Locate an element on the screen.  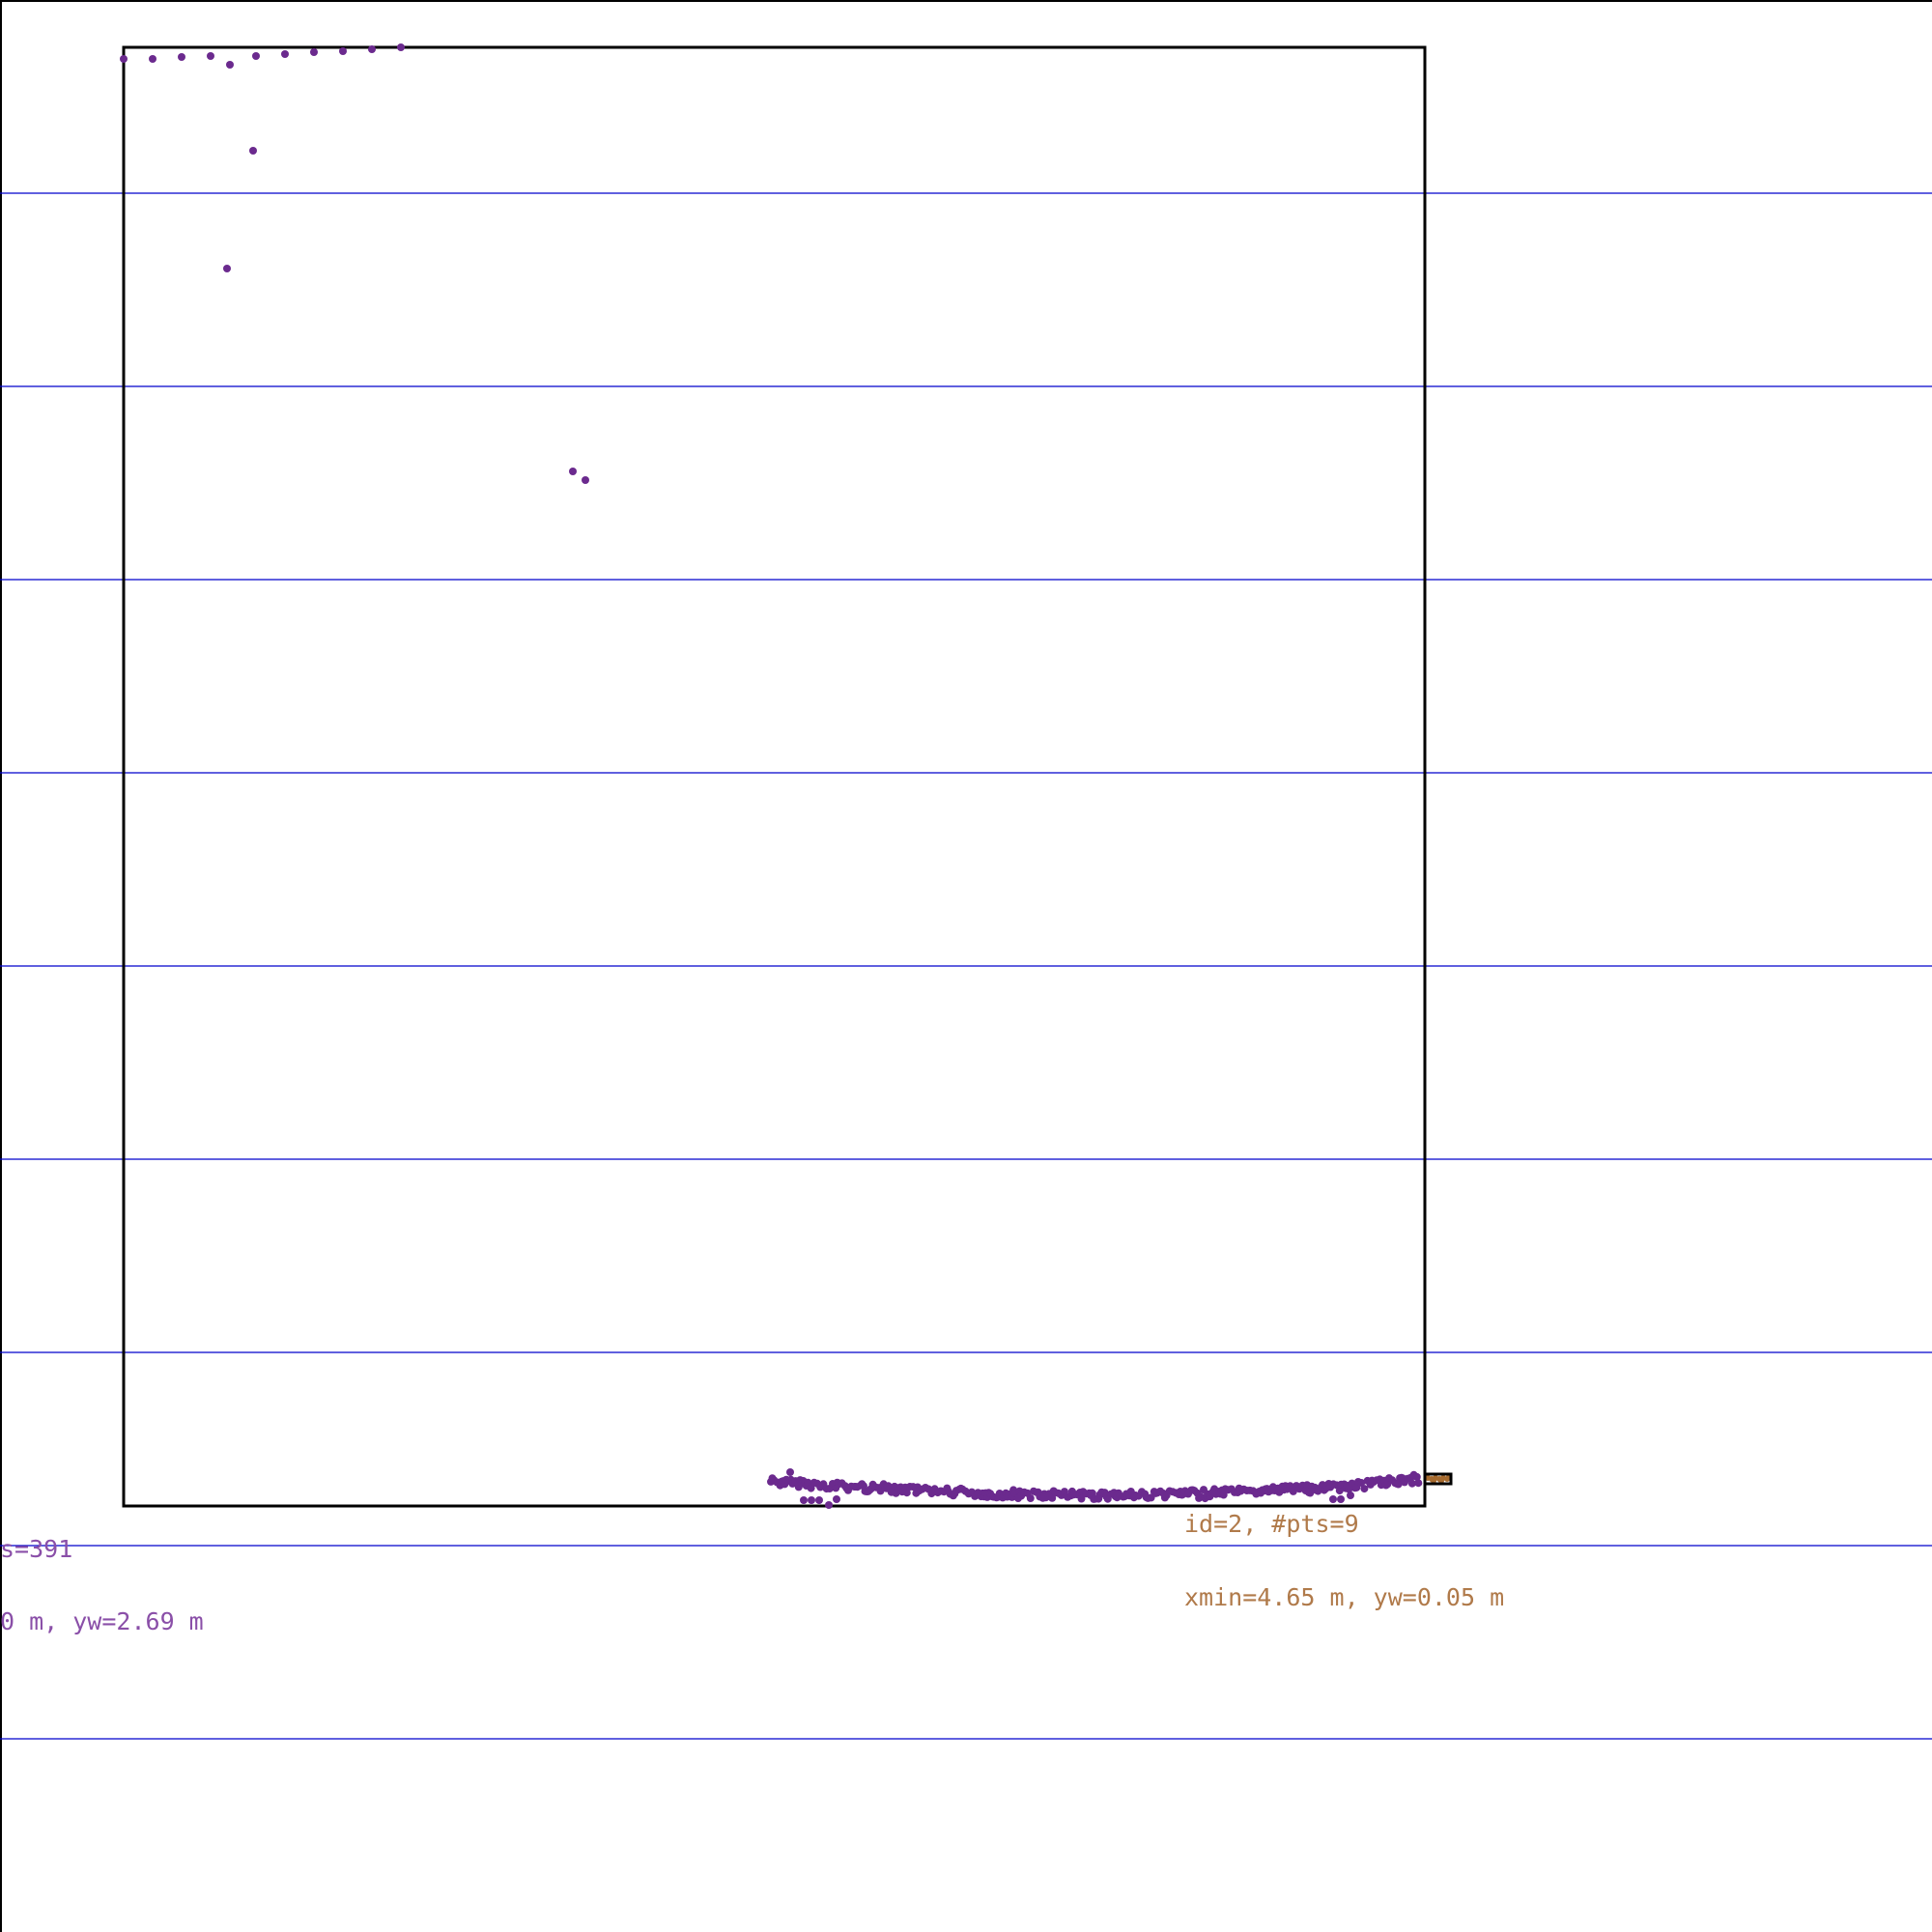
cluster-2-label-extent: xmin=4.65 m, yw=0.05 m is located at coordinates (1344, 1597).